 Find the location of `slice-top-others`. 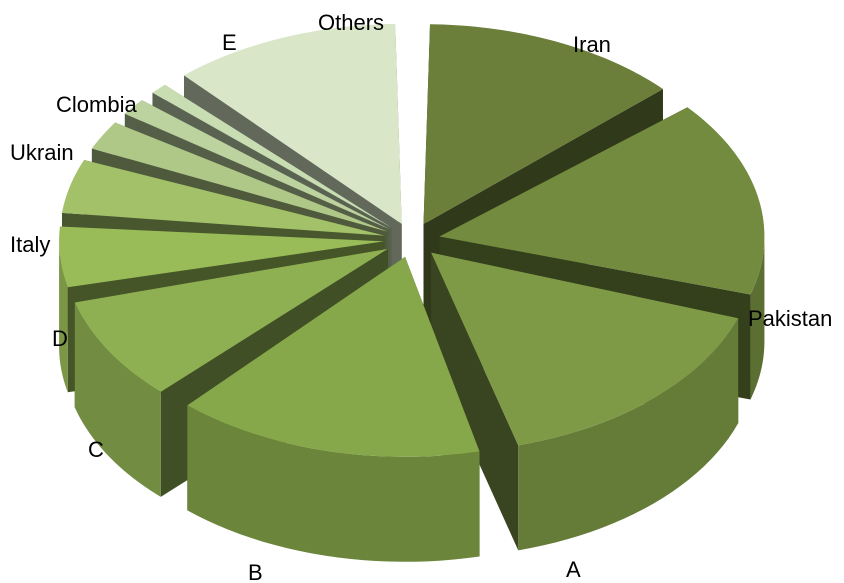

slice-top-others is located at coordinates (292, 123).